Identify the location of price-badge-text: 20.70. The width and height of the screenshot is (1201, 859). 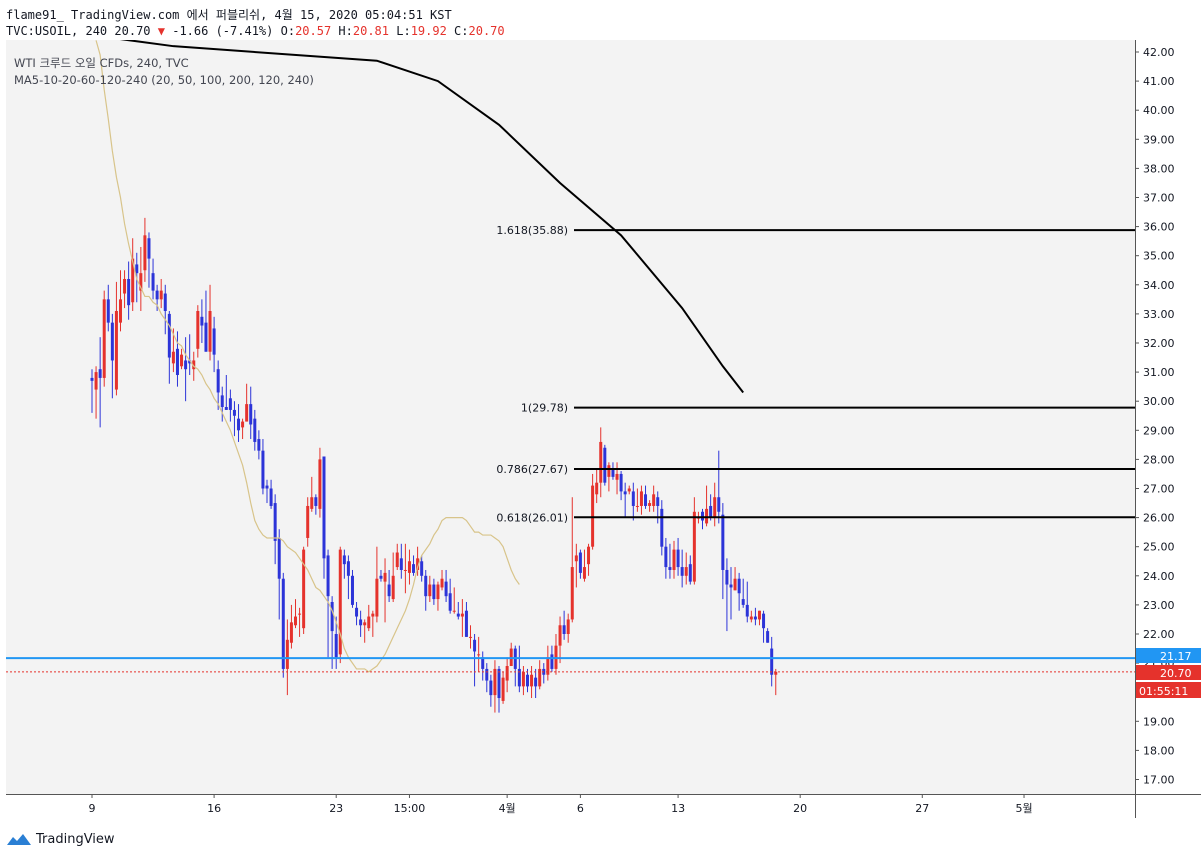
(1176, 673).